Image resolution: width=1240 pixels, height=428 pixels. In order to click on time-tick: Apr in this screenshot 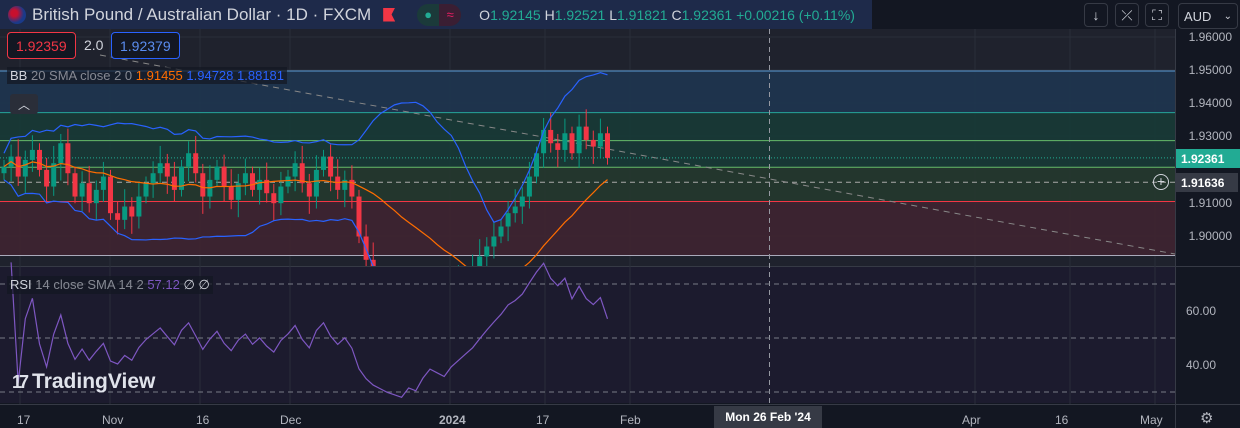, I will do `click(971, 420)`.